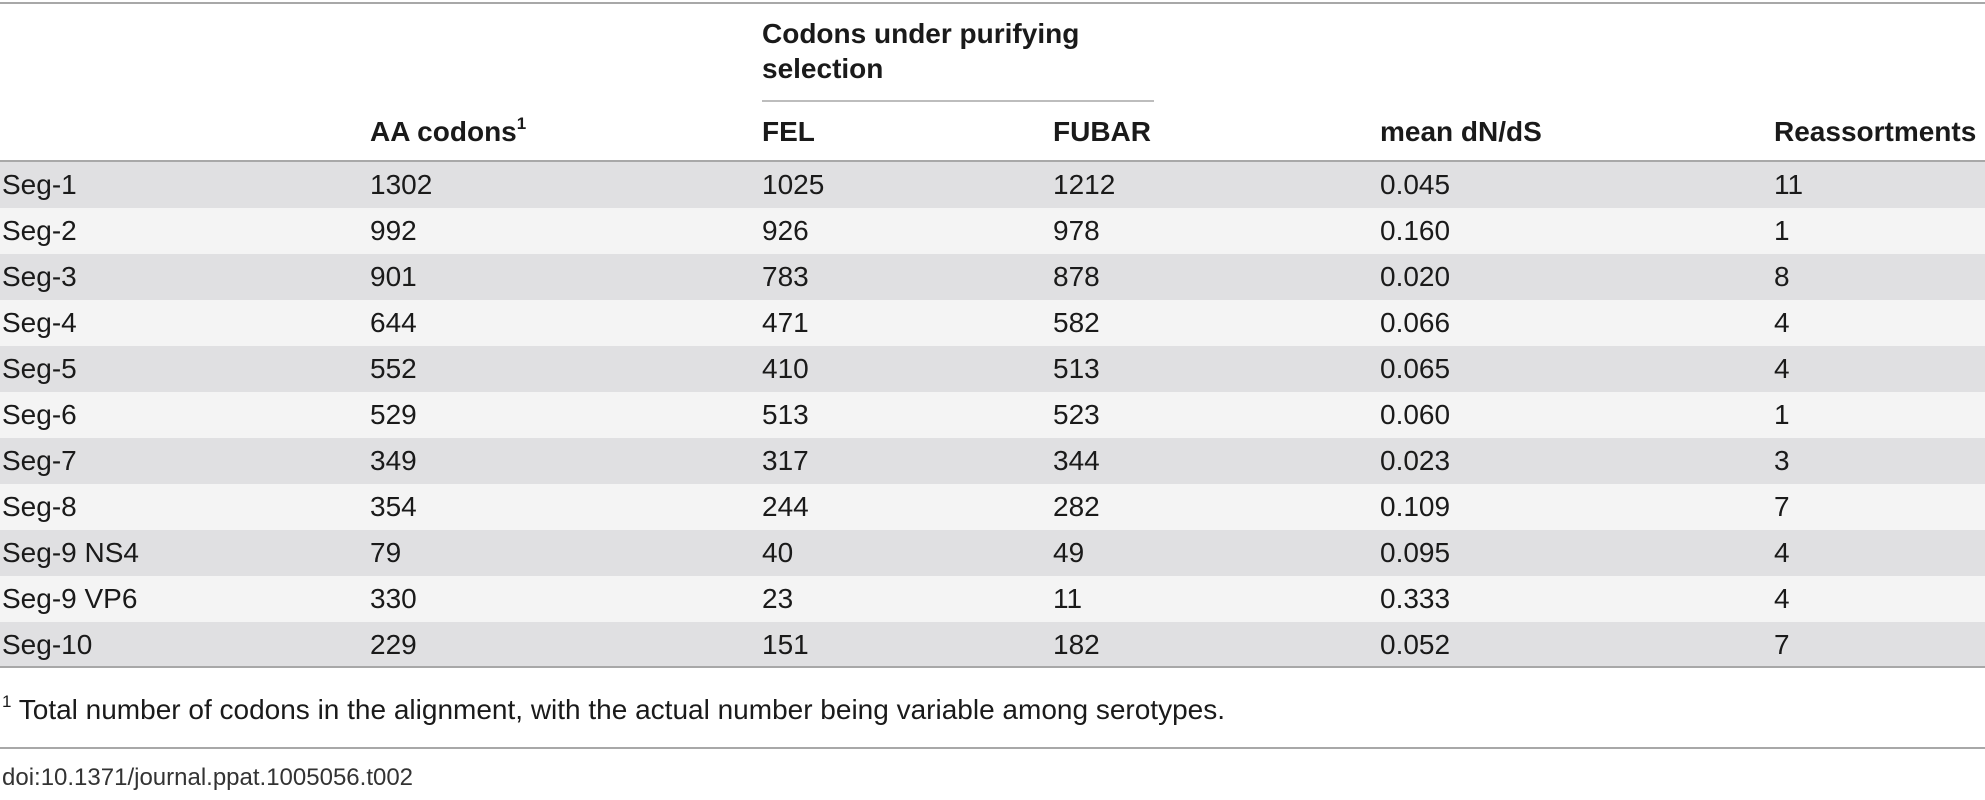 The image size is (1985, 800). Describe the element at coordinates (785, 644) in the screenshot. I see `fel-cell: 151` at that location.